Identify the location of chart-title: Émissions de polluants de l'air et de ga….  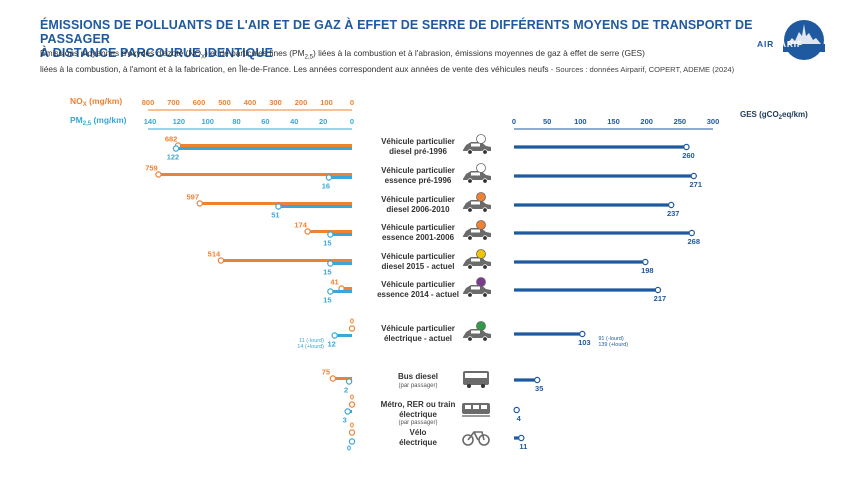
(400, 39).